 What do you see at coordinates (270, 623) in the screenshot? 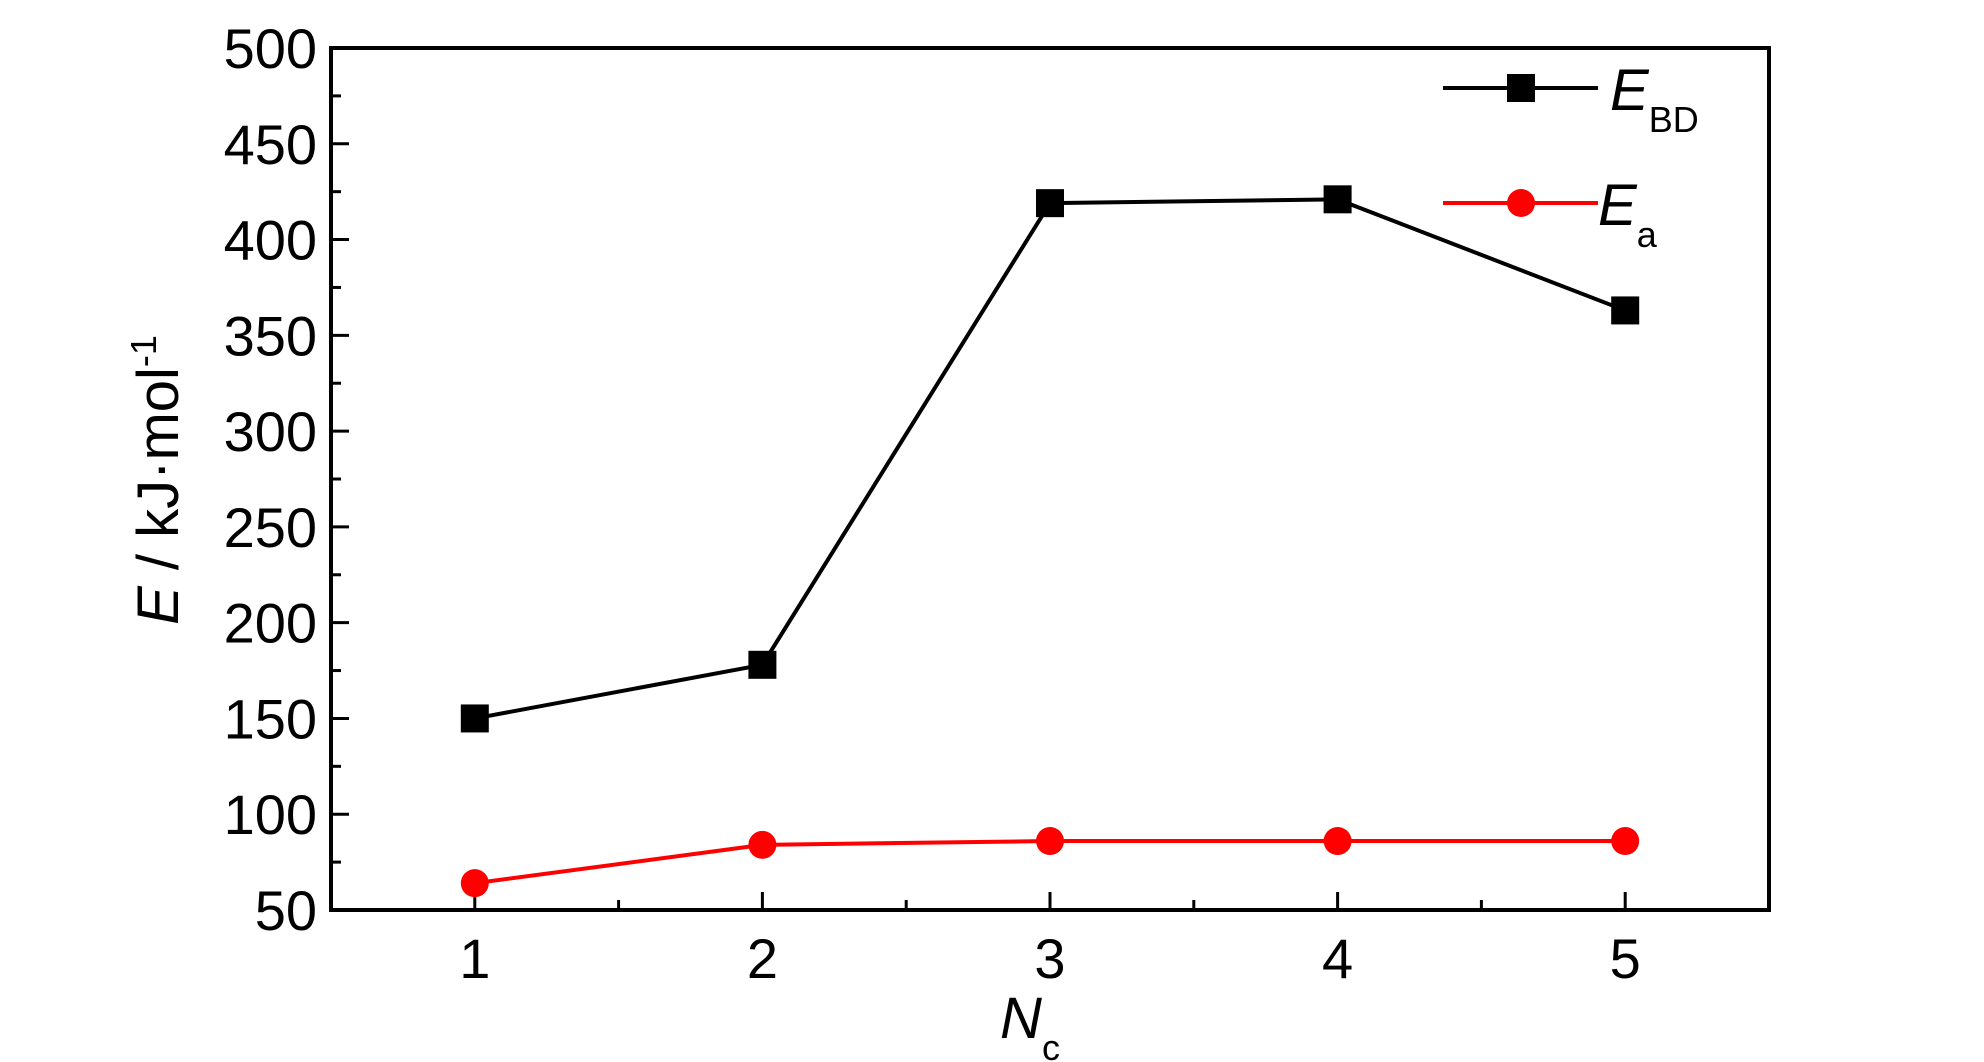
I see `y-tick-label: 200` at bounding box center [270, 623].